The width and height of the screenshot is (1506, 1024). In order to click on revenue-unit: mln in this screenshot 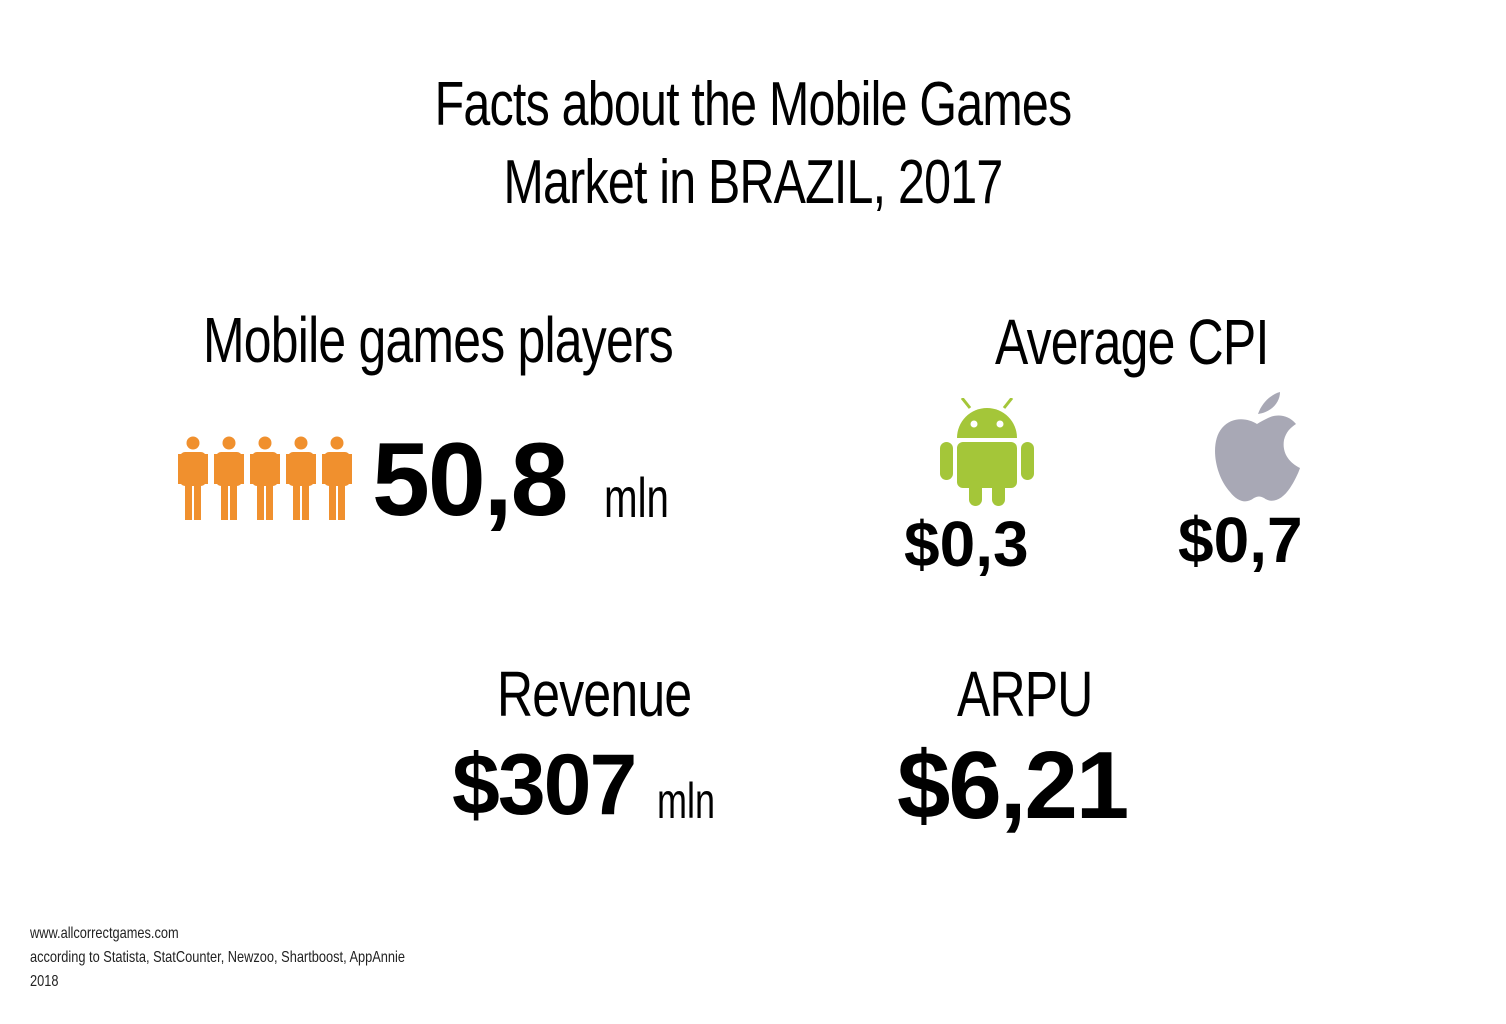, I will do `click(686, 801)`.